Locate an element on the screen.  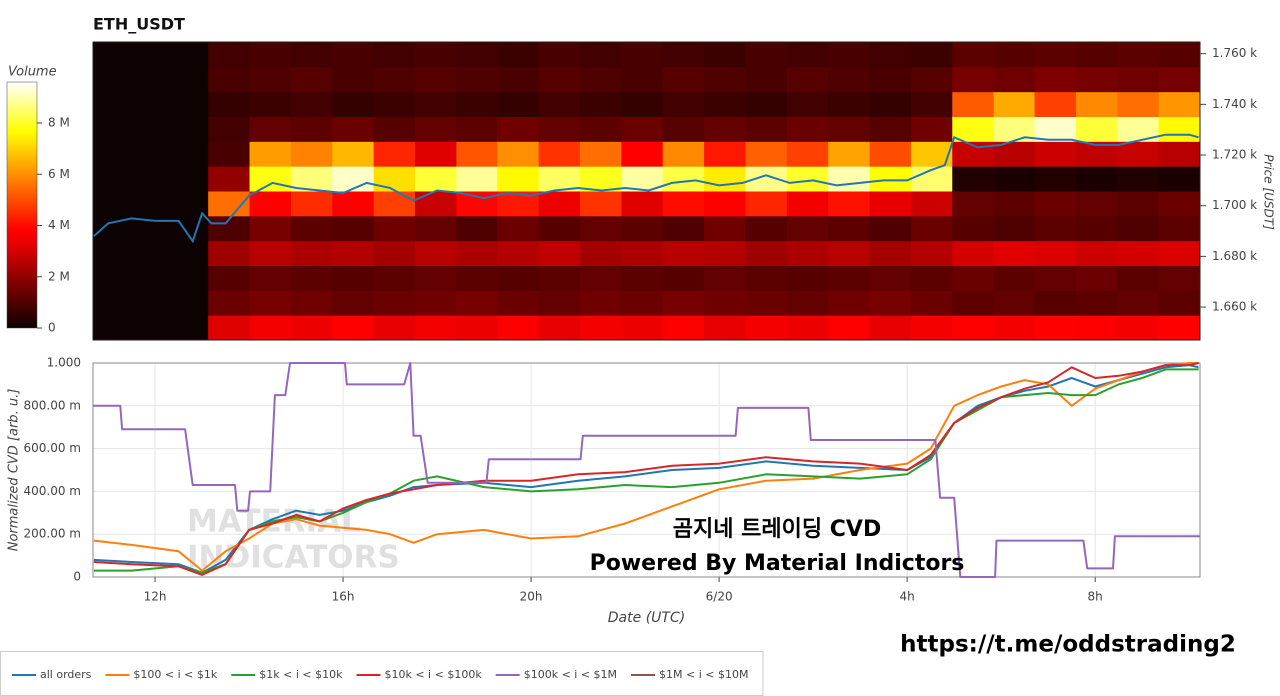
y-tick-label: 1.700 k is located at coordinates (1234, 205).